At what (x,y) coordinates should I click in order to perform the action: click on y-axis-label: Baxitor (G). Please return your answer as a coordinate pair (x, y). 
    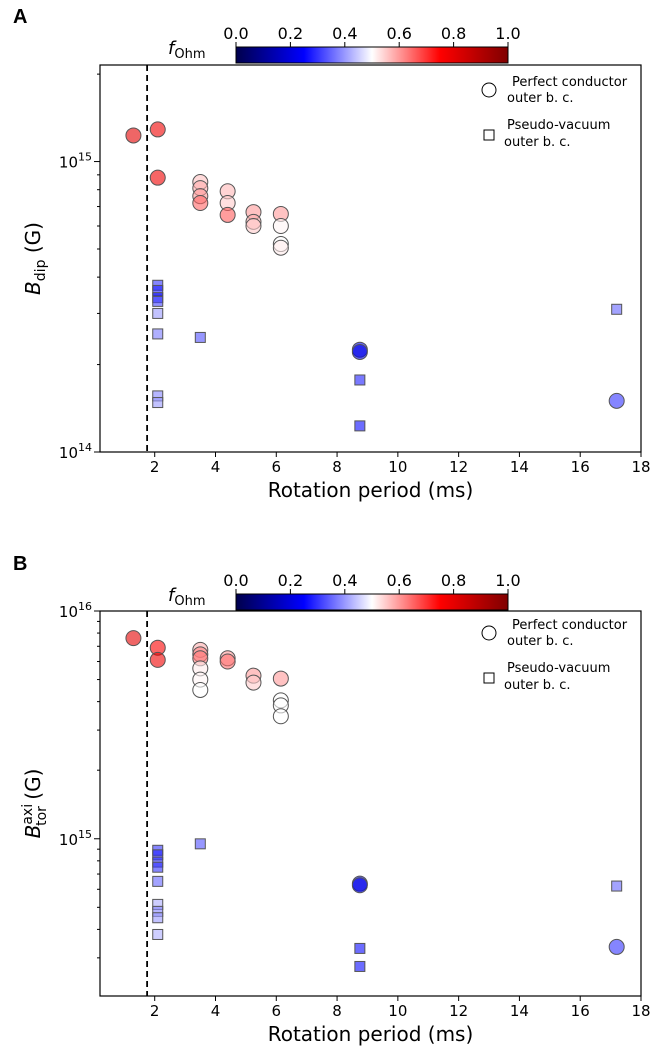
    Looking at the image, I should click on (35, 804).